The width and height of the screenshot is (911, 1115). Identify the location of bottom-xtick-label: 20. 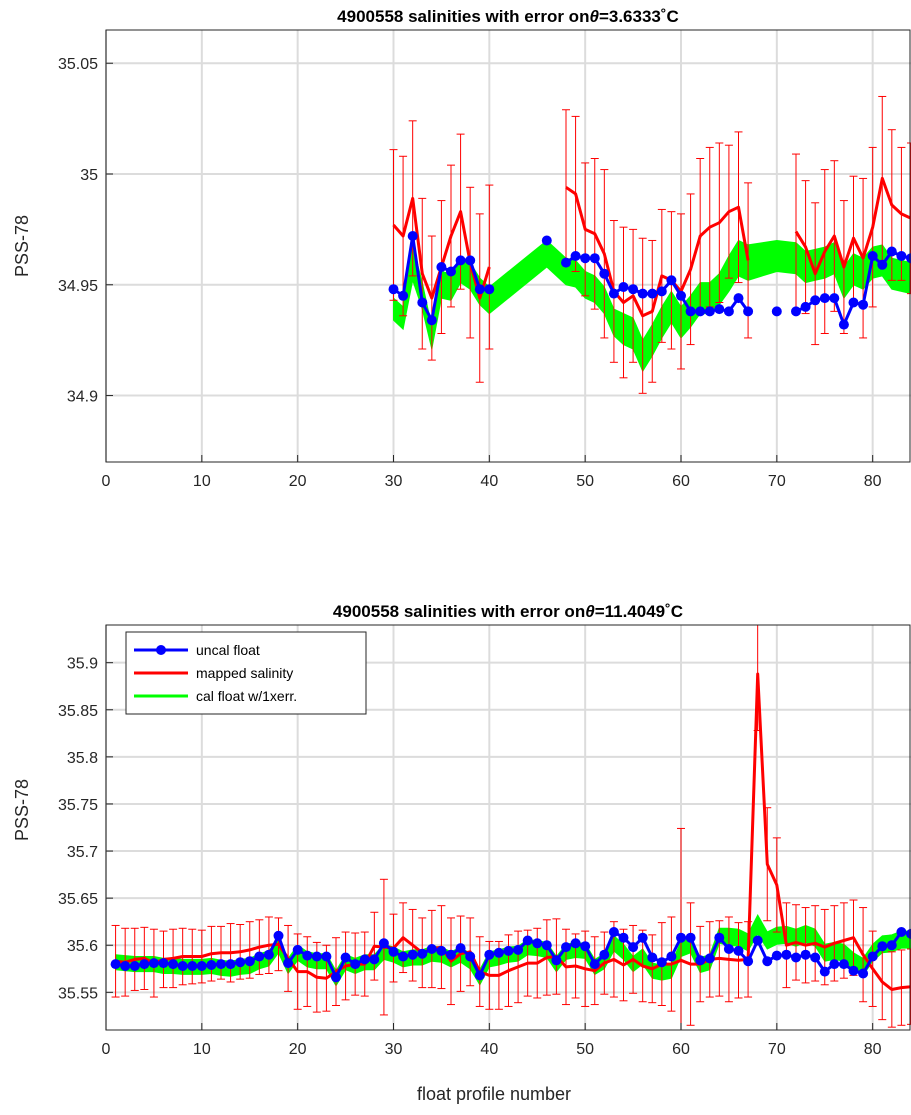
(298, 1049).